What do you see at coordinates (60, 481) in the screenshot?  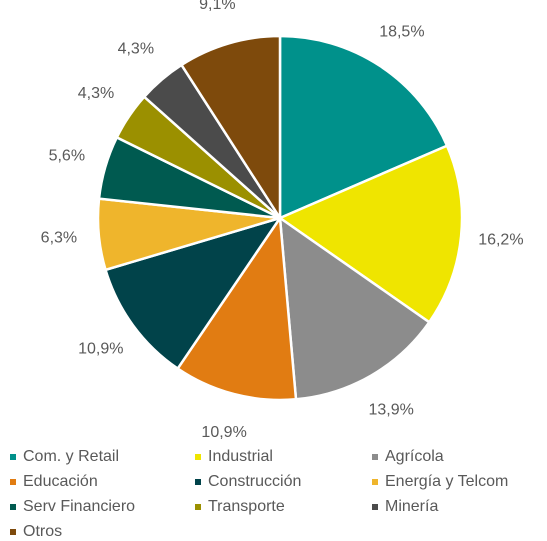 I see `legend-label: Educación` at bounding box center [60, 481].